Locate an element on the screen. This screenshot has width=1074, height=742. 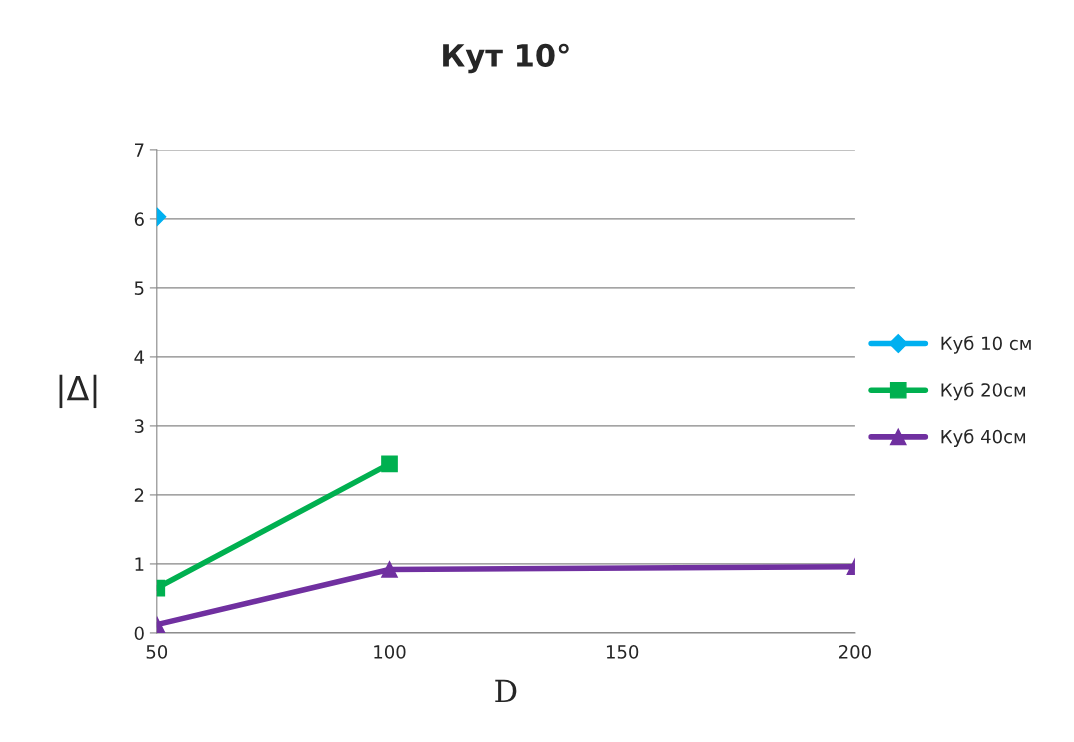
y-tick-label: 0 is located at coordinates (139, 633).